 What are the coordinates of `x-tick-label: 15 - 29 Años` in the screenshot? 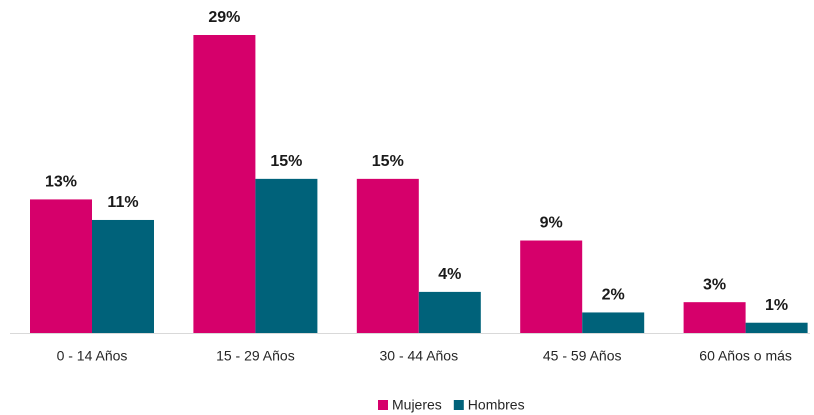 It's located at (255, 356).